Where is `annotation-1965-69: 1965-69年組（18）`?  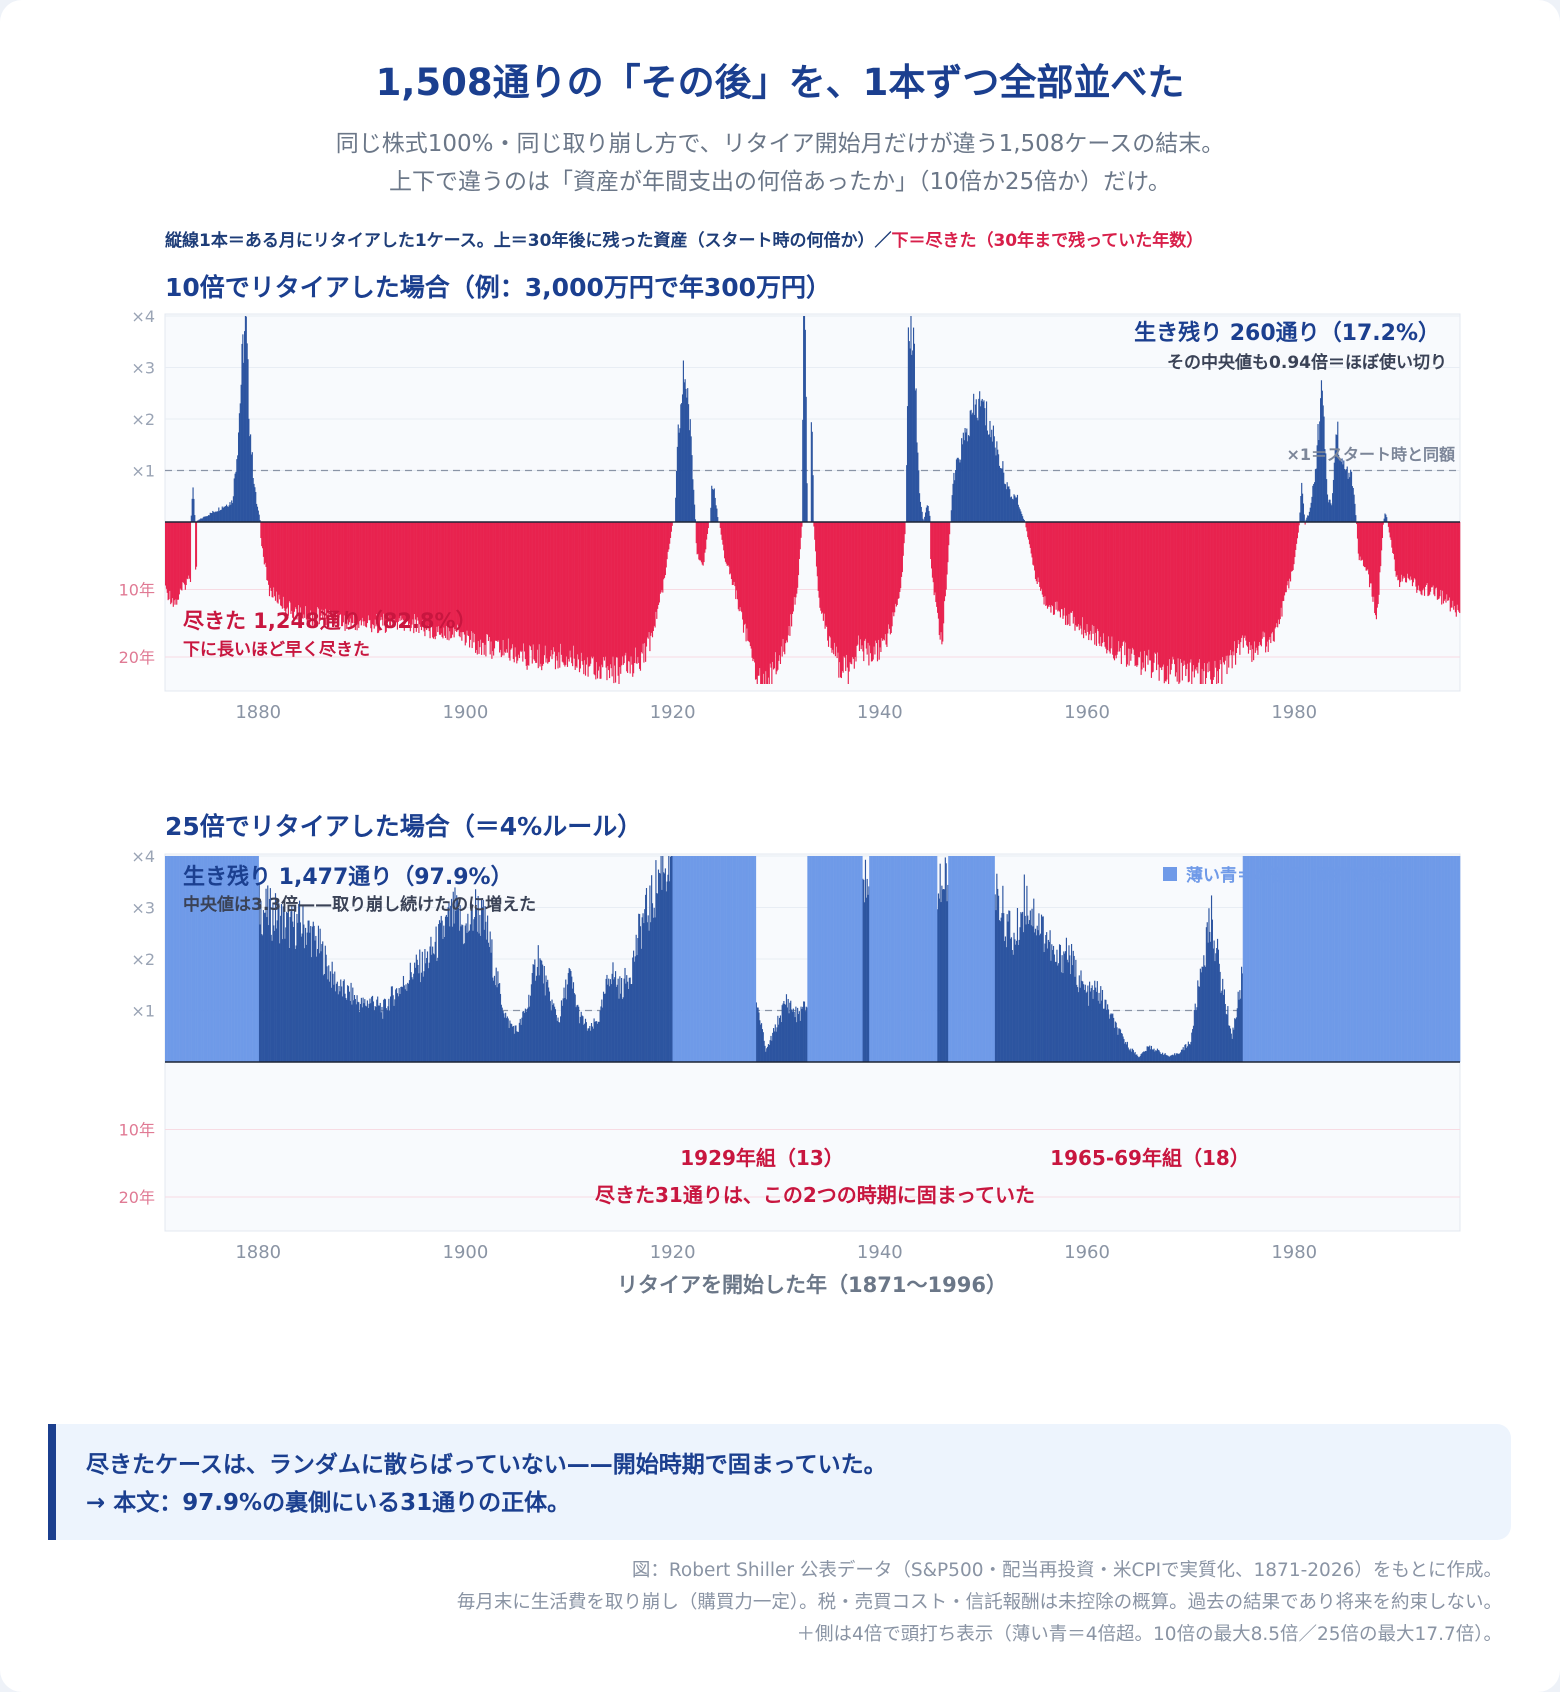
annotation-1965-69: 1965-69年組（18） is located at coordinates (1150, 1158).